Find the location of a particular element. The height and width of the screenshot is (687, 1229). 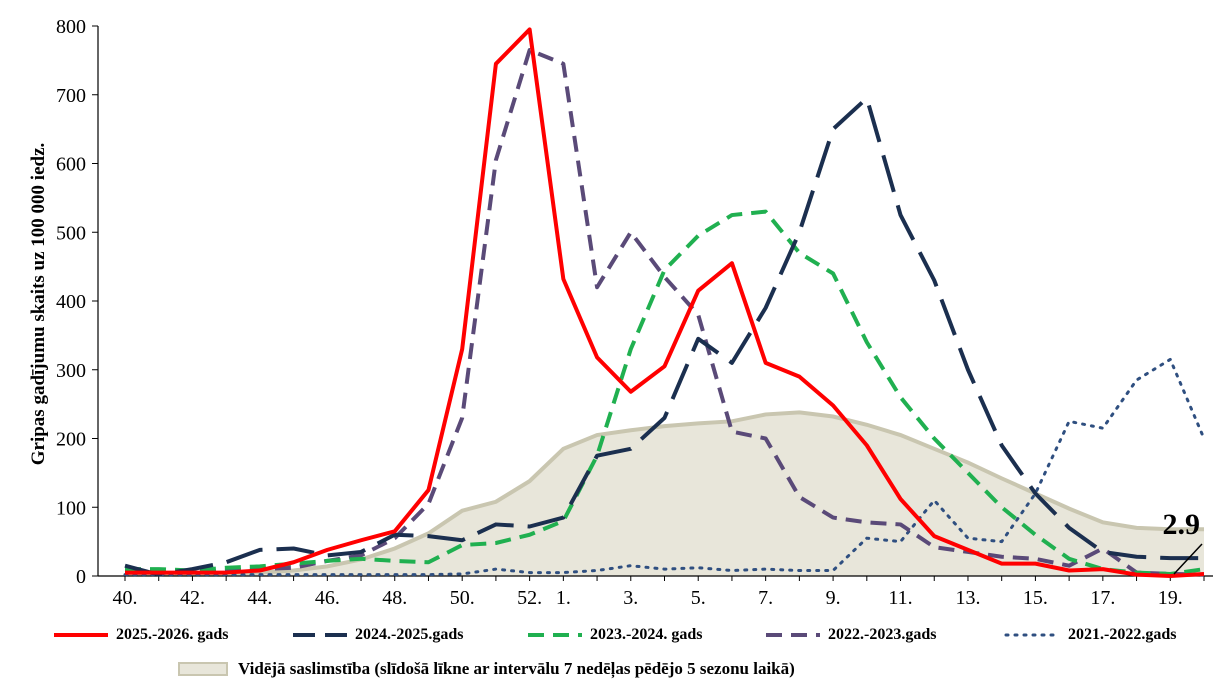

x-tick-label: 3. is located at coordinates (630, 598).